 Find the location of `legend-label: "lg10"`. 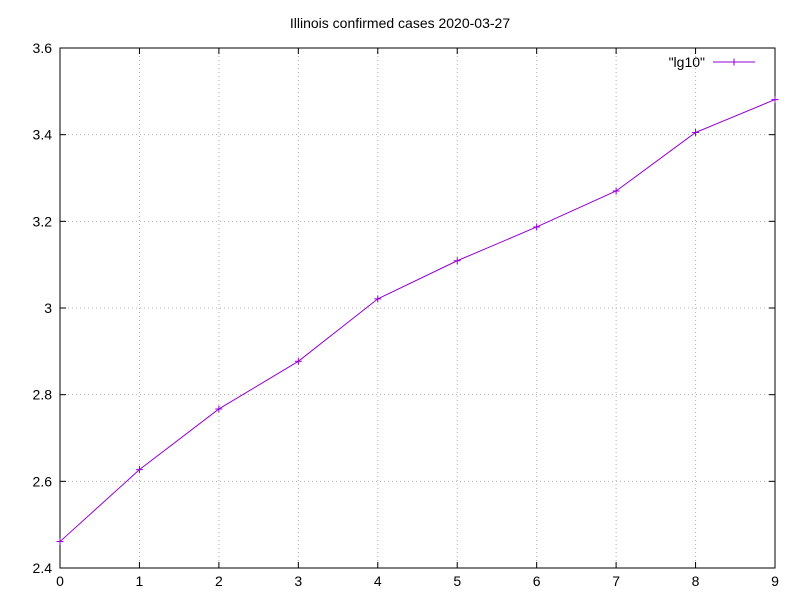

legend-label: "lg10" is located at coordinates (687, 62).